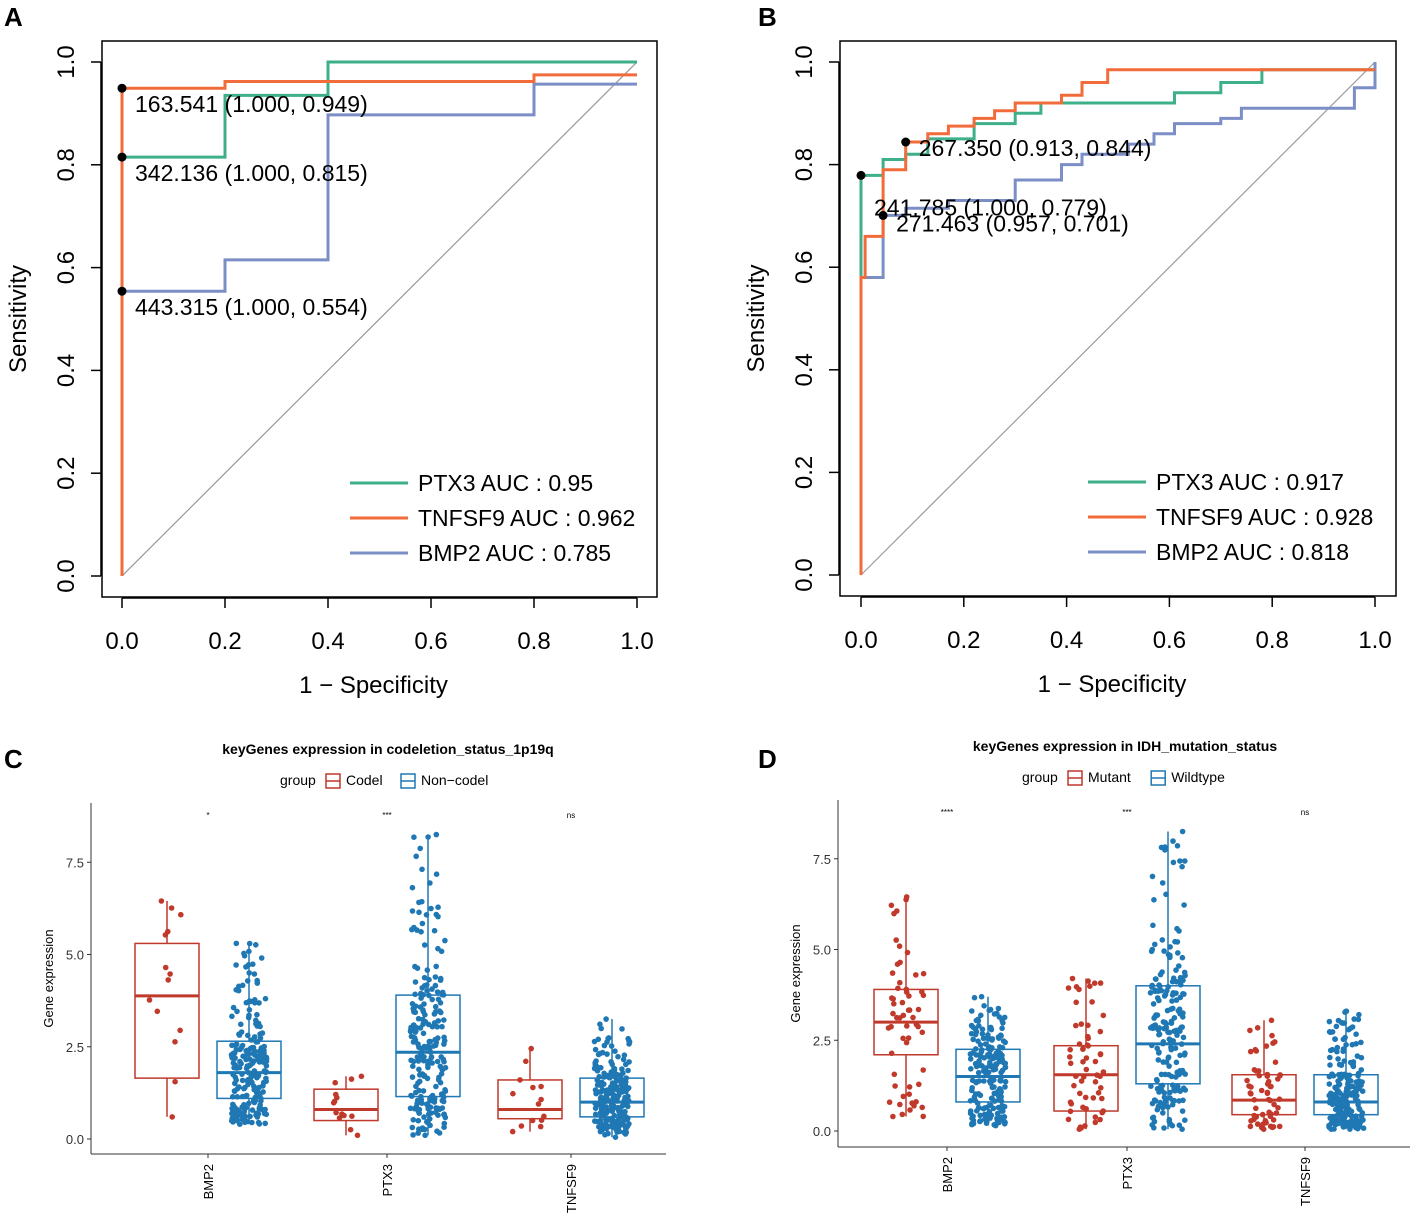 This screenshot has width=1417, height=1217. What do you see at coordinates (795, 973) in the screenshot?
I see `y-axis-label: Gene expression` at bounding box center [795, 973].